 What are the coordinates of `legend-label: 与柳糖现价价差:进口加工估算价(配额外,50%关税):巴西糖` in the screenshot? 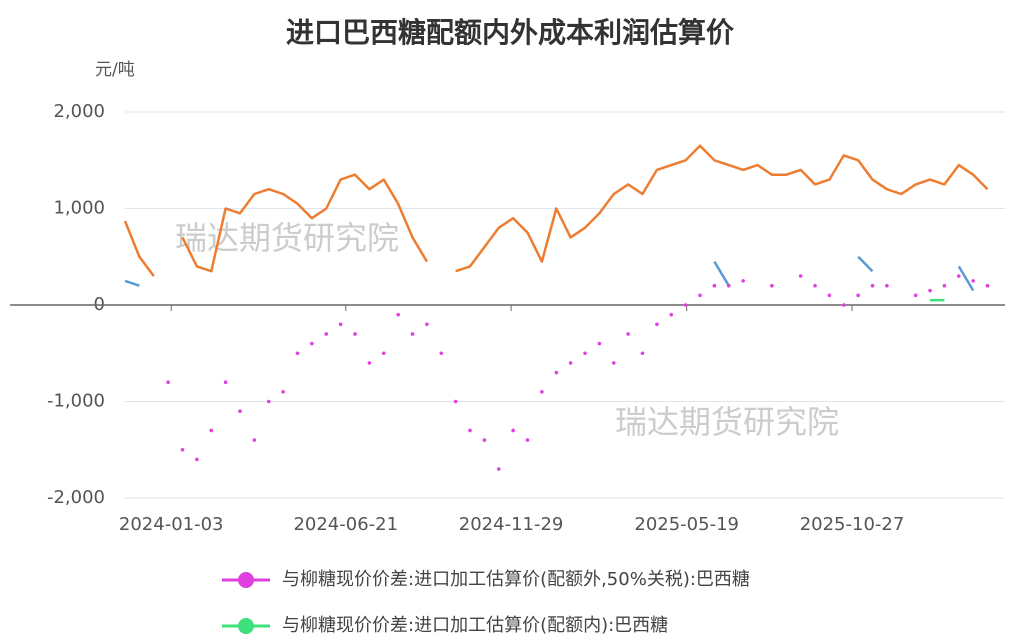 It's located at (516, 579).